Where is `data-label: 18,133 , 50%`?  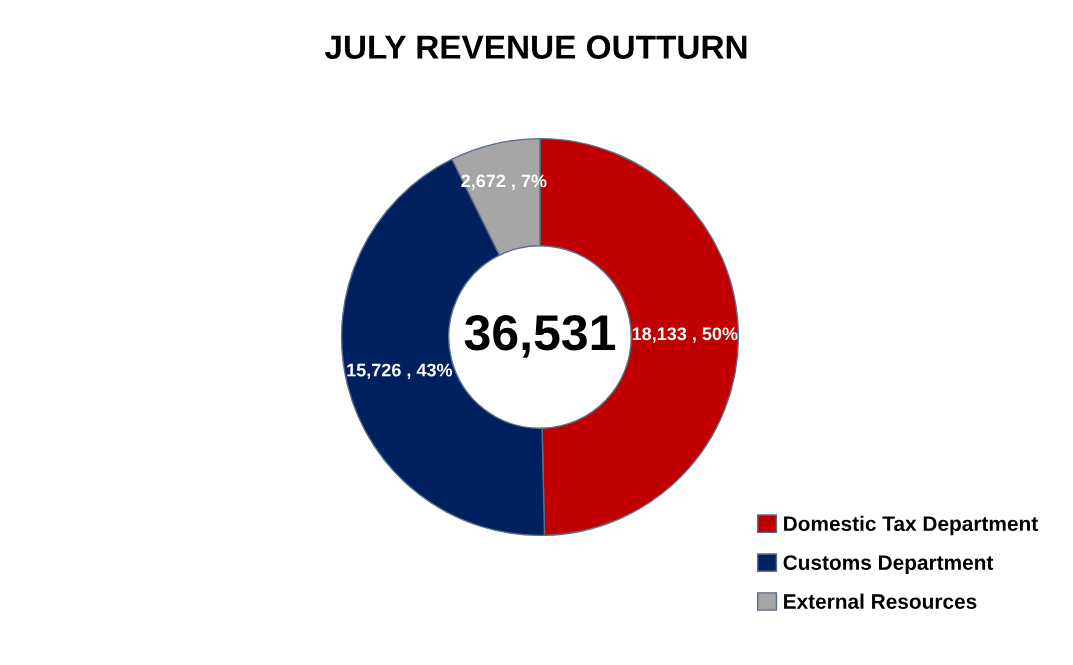
data-label: 18,133 , 50% is located at coordinates (685, 335).